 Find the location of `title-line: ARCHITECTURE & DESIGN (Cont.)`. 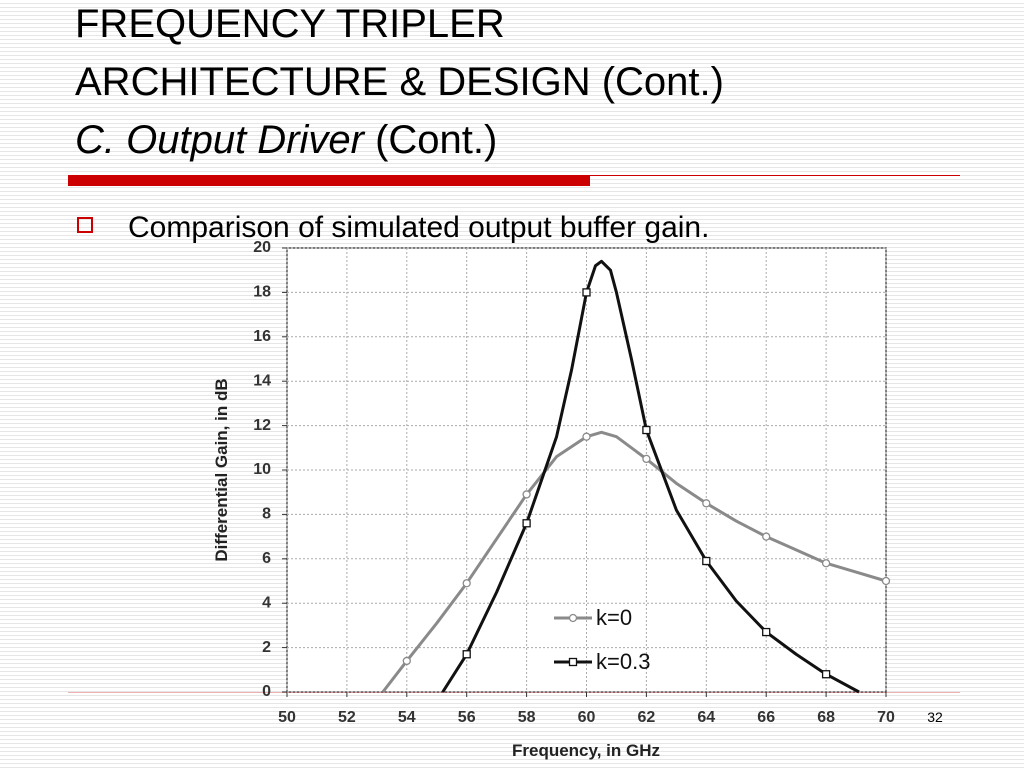

title-line: ARCHITECTURE & DESIGN (Cont.) is located at coordinates (399, 82).